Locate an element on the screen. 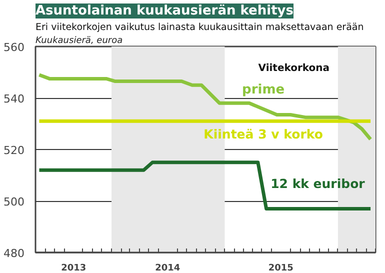  y-tick-label: 480 is located at coordinates (14, 253).